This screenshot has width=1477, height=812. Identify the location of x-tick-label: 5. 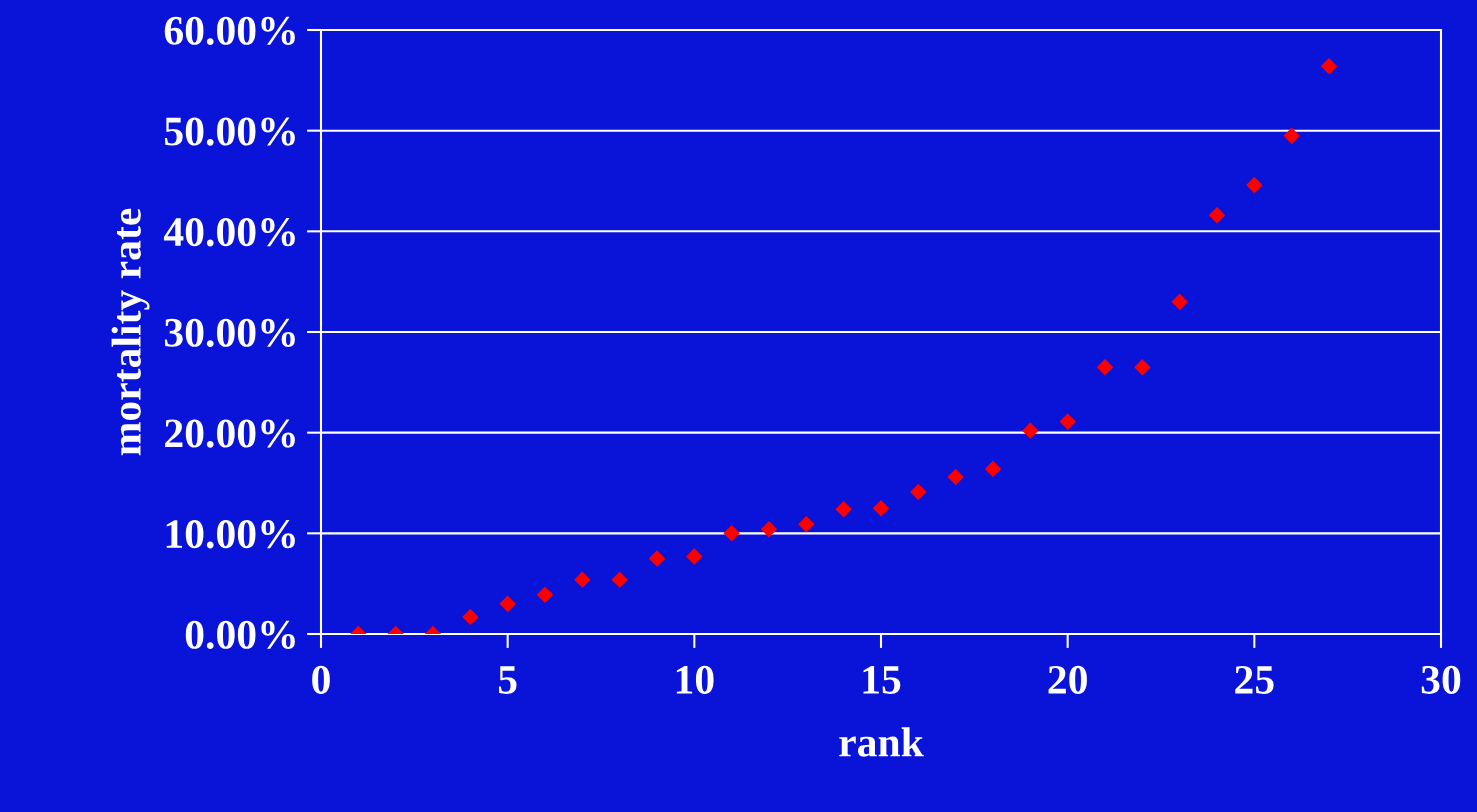
(507, 680).